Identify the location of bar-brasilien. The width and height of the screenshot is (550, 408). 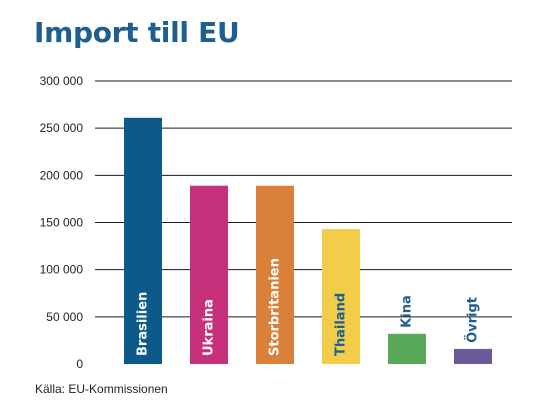
(143, 240).